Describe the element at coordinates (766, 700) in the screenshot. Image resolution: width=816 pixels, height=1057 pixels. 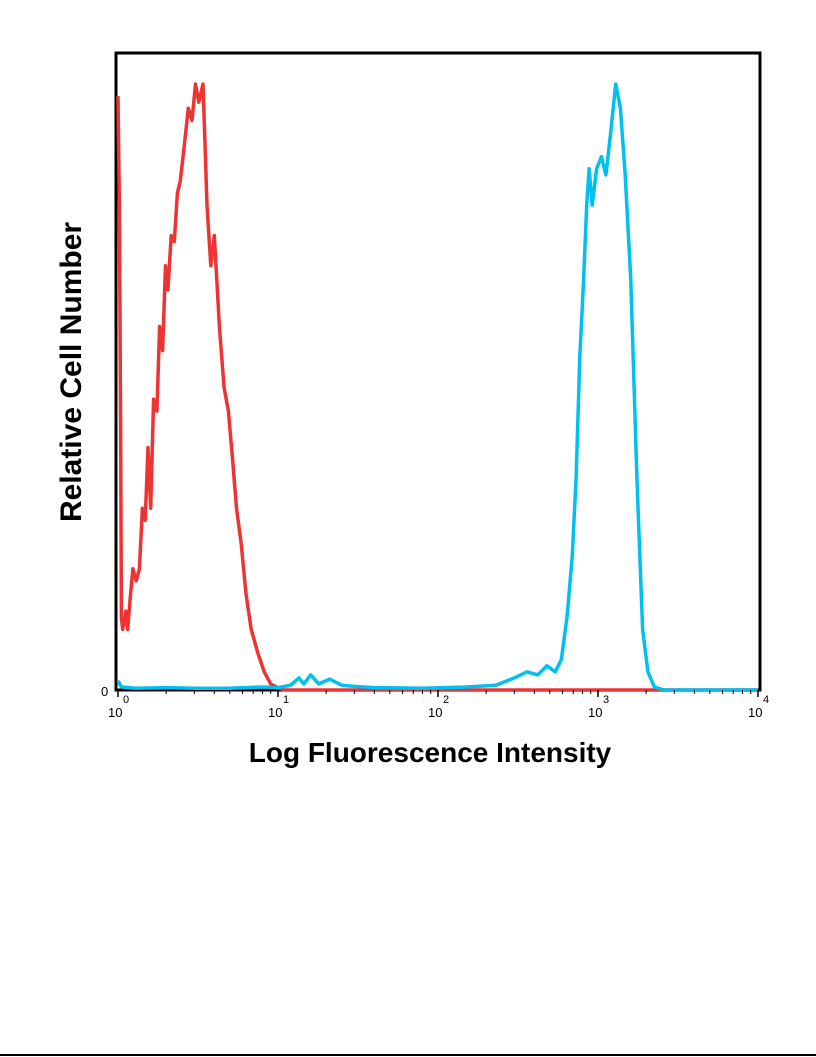
I see `x-tick-label-exponent: 4` at that location.